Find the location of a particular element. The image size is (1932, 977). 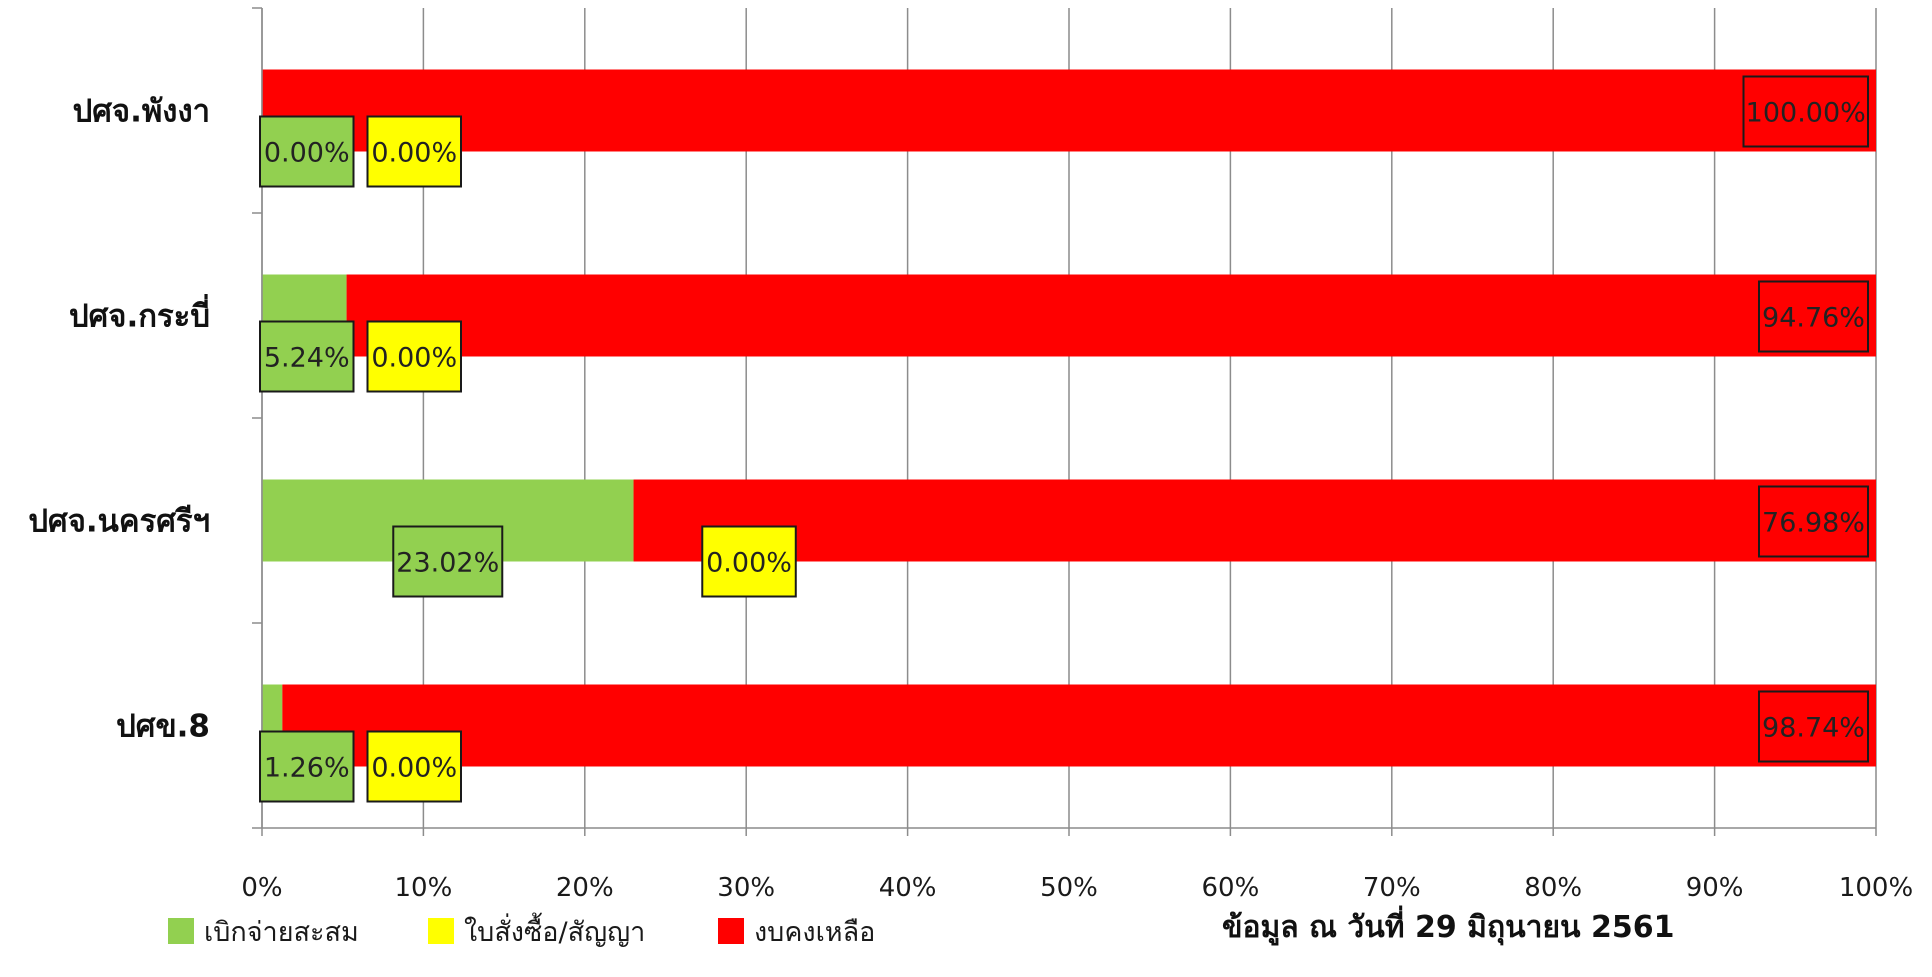

x-tick-label: 100% is located at coordinates (1876, 888).